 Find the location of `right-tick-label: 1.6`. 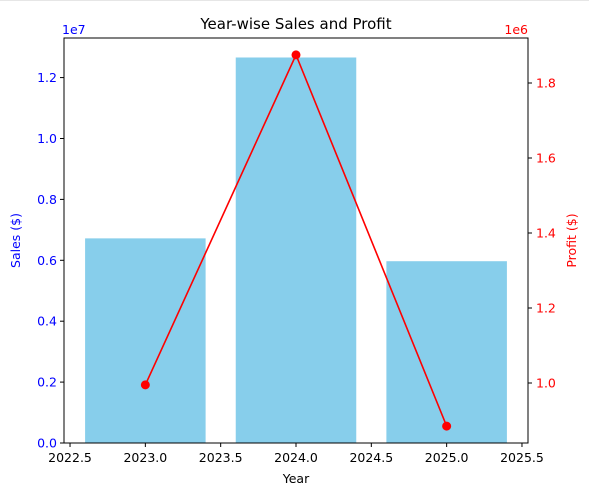

right-tick-label: 1.6 is located at coordinates (546, 158).